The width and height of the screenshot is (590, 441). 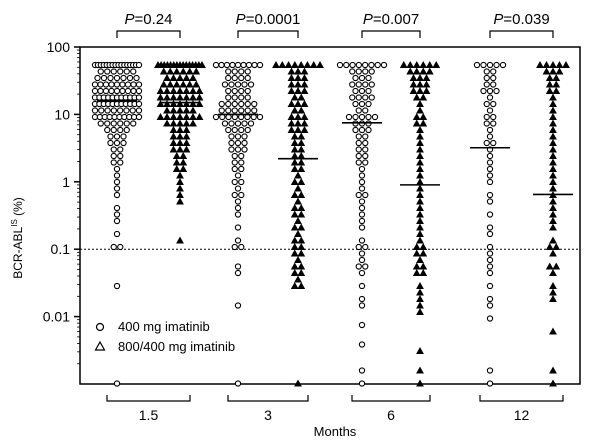 I want to click on p-value-number: =0.007, so click(x=396, y=19).